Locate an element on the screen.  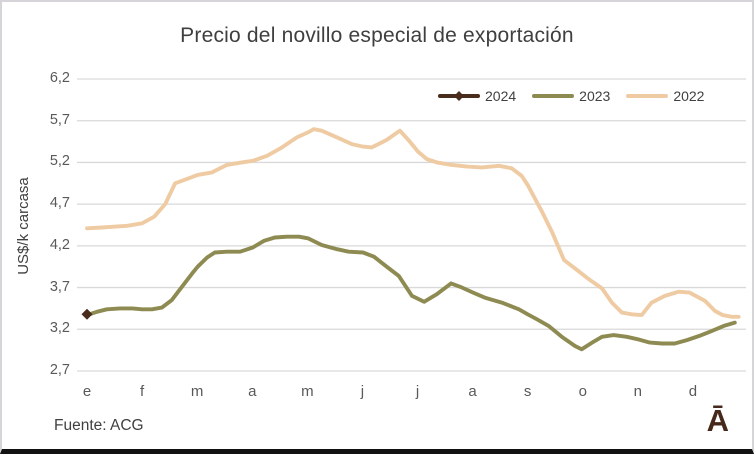
legend-item-2024: 2024 is located at coordinates (477, 96).